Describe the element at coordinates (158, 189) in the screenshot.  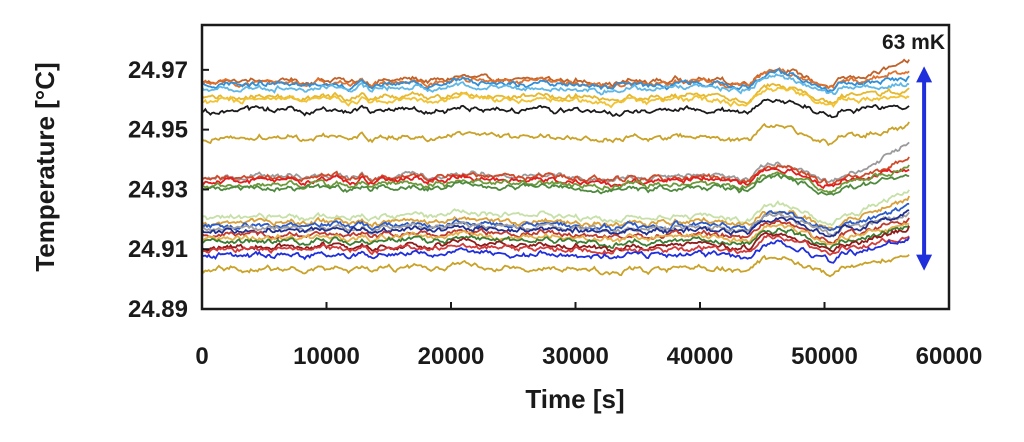
I see `y-tick-label: 24.93` at that location.